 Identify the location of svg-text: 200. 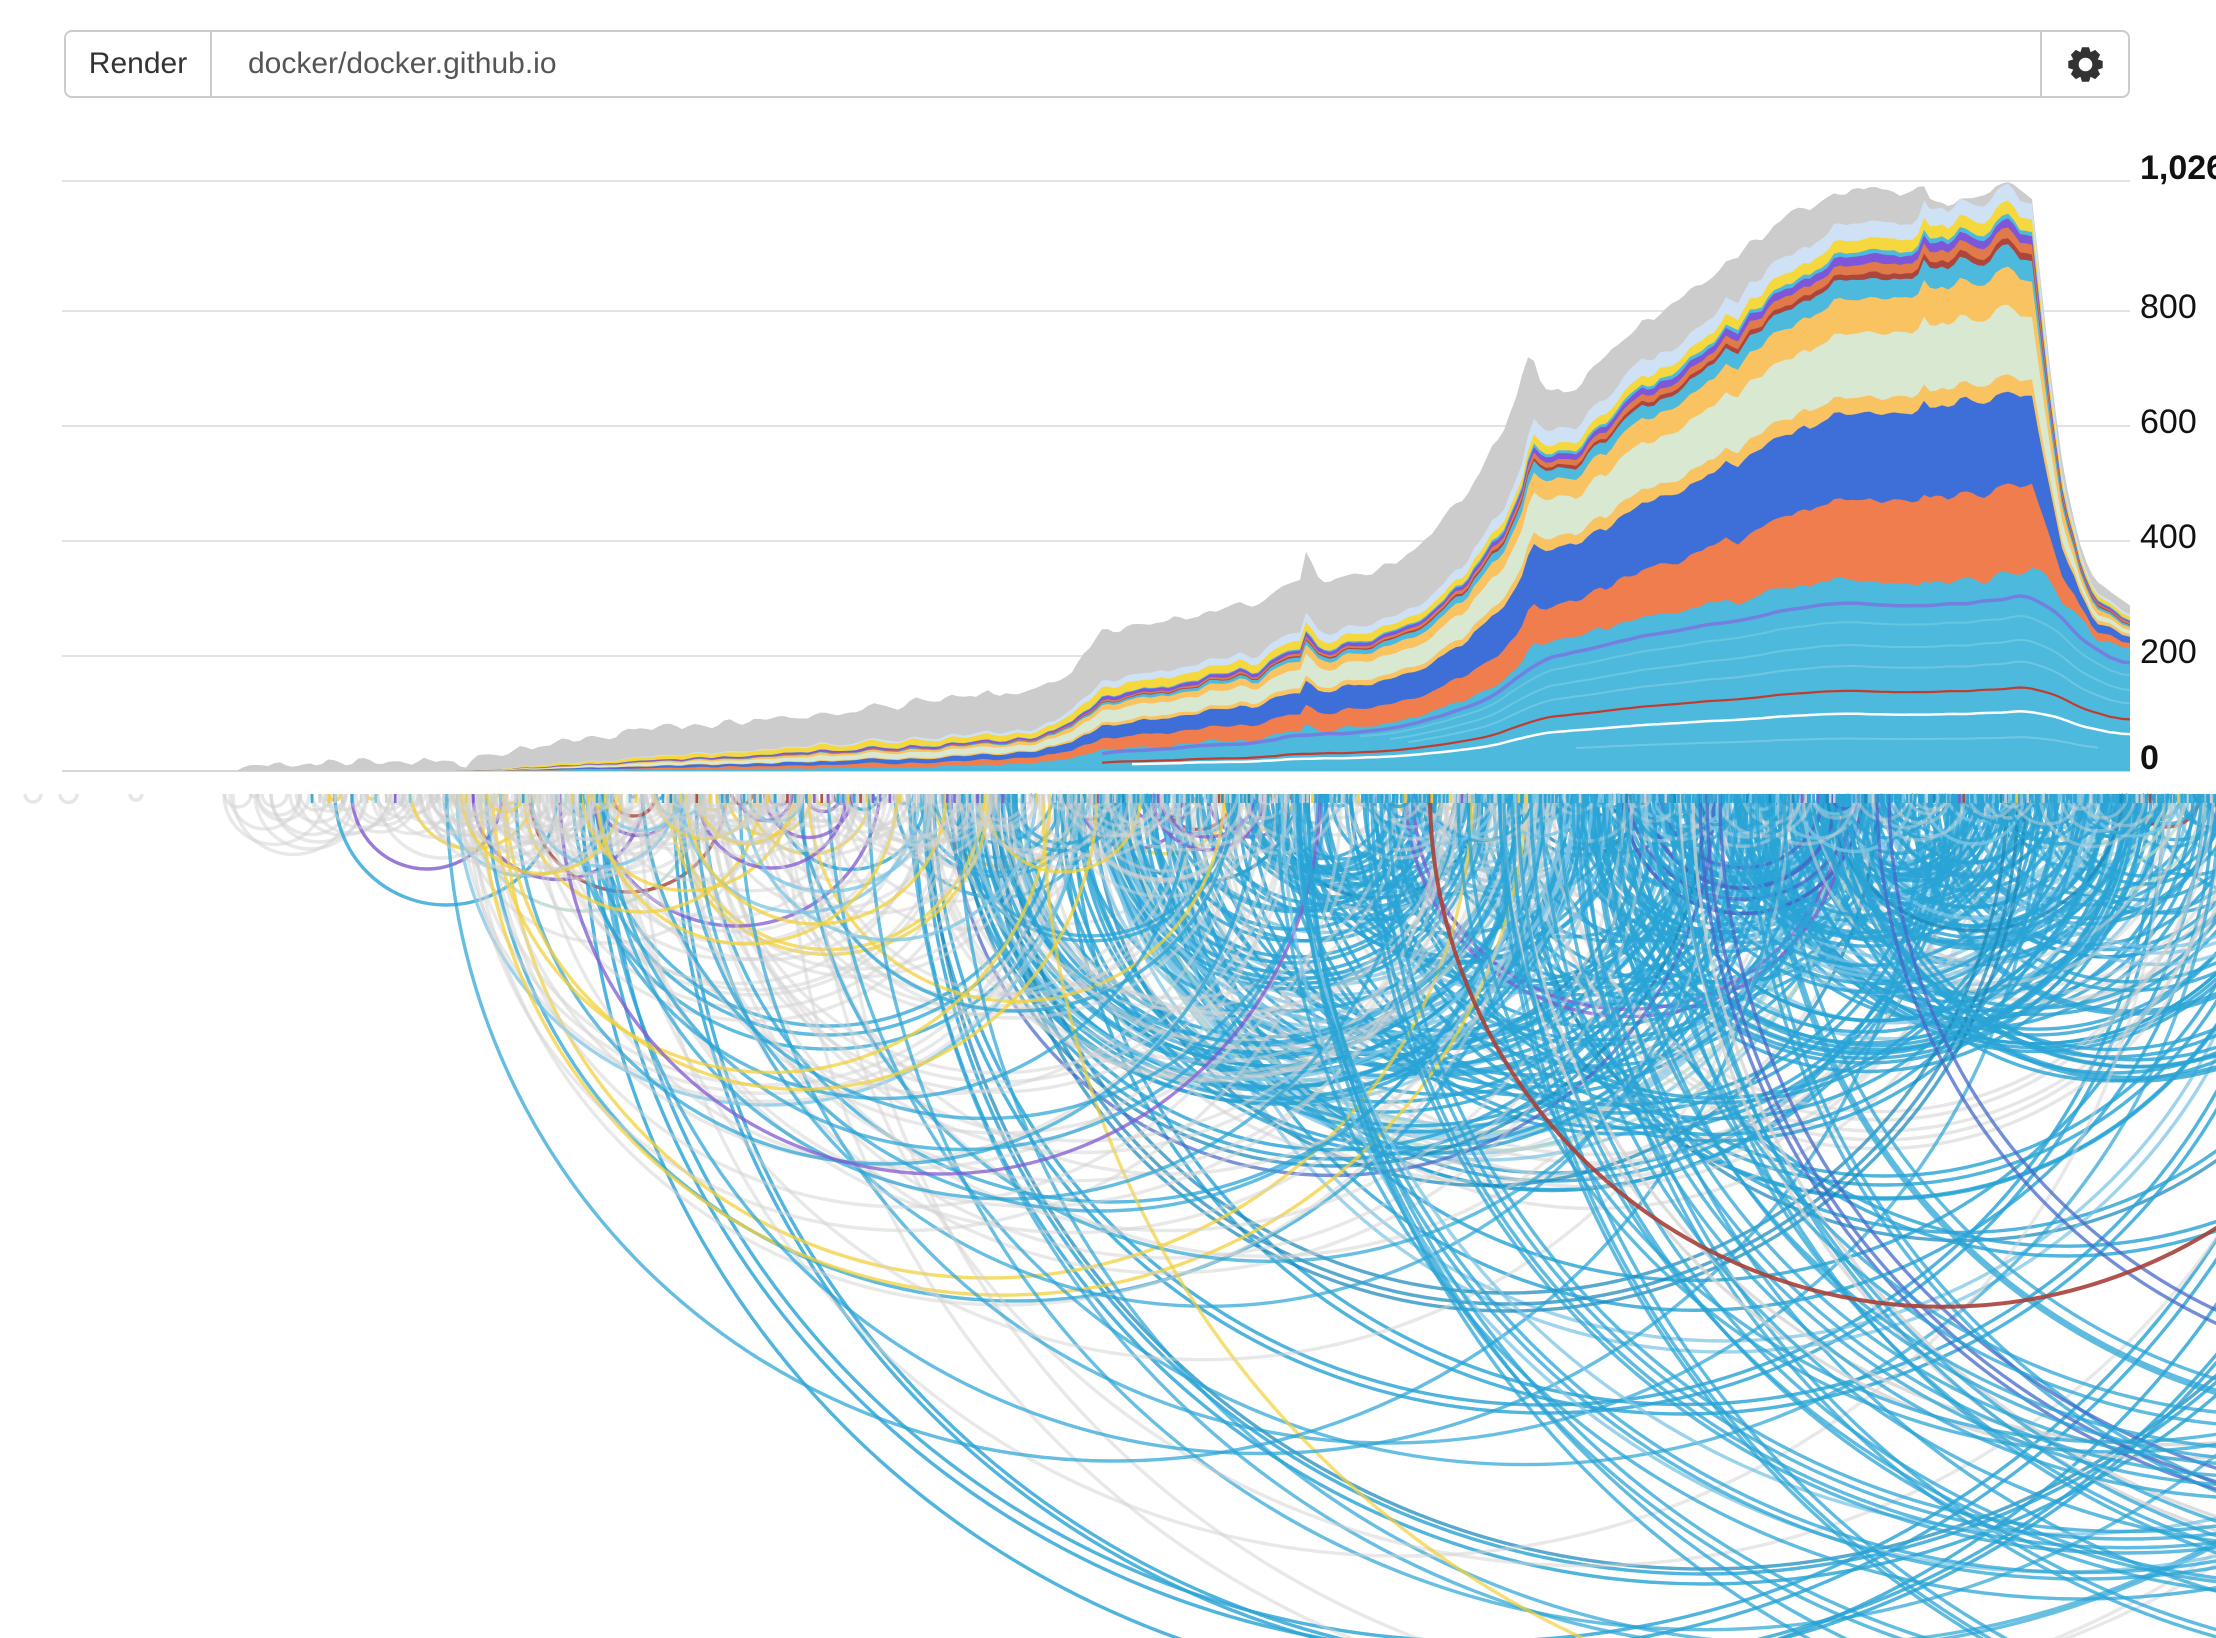
(2168, 652).